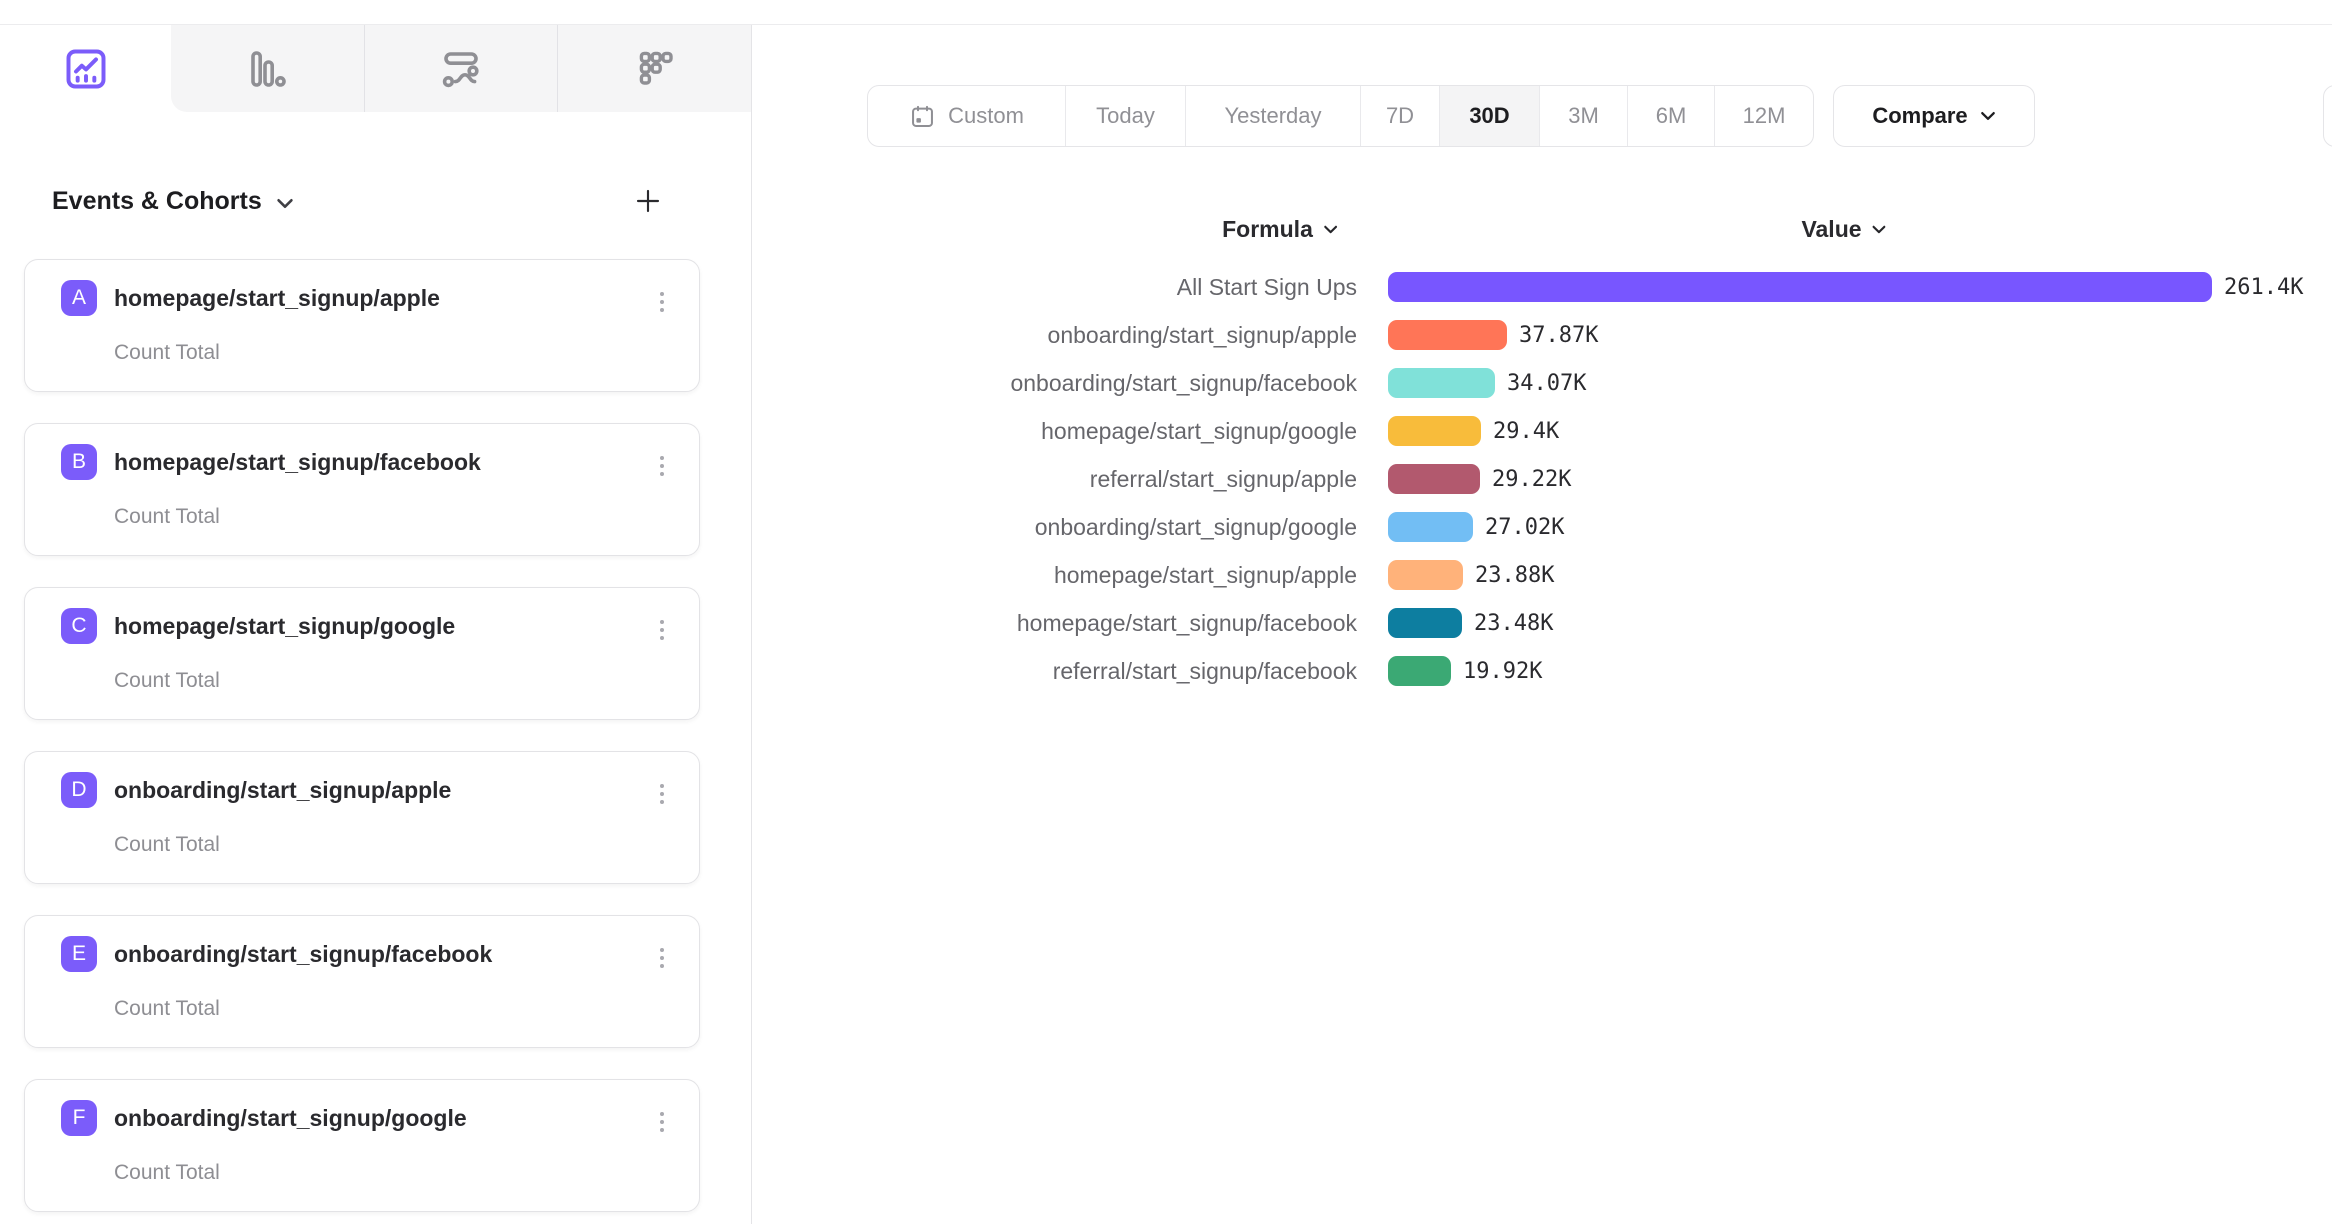 The width and height of the screenshot is (2332, 1224). What do you see at coordinates (79, 298) in the screenshot?
I see `event-badge: A` at bounding box center [79, 298].